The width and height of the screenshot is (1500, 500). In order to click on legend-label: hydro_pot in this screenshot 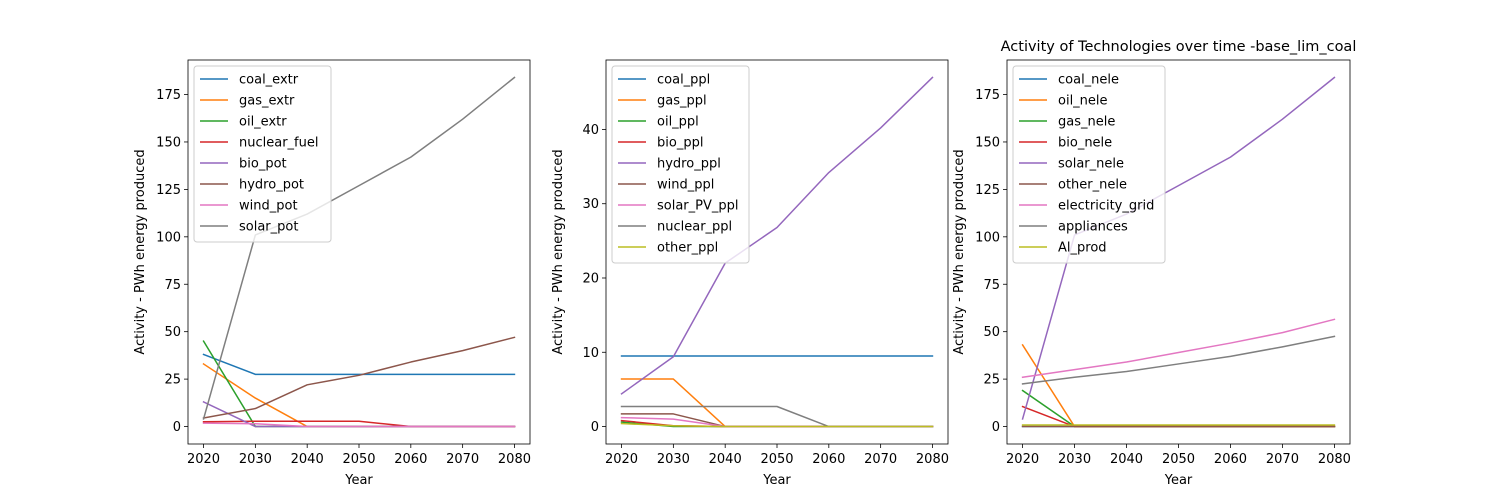, I will do `click(271, 185)`.